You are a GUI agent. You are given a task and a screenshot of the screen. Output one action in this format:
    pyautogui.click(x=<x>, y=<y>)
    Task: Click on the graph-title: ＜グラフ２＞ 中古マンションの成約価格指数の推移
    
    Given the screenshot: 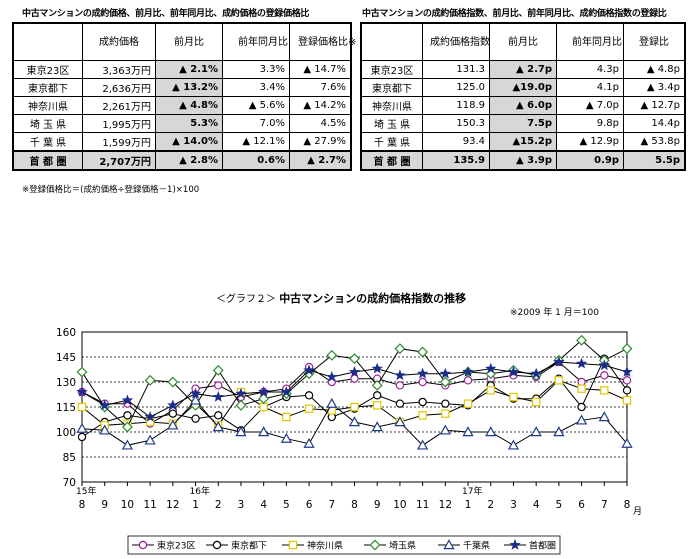 What is the action you would take?
    pyautogui.click(x=341, y=298)
    